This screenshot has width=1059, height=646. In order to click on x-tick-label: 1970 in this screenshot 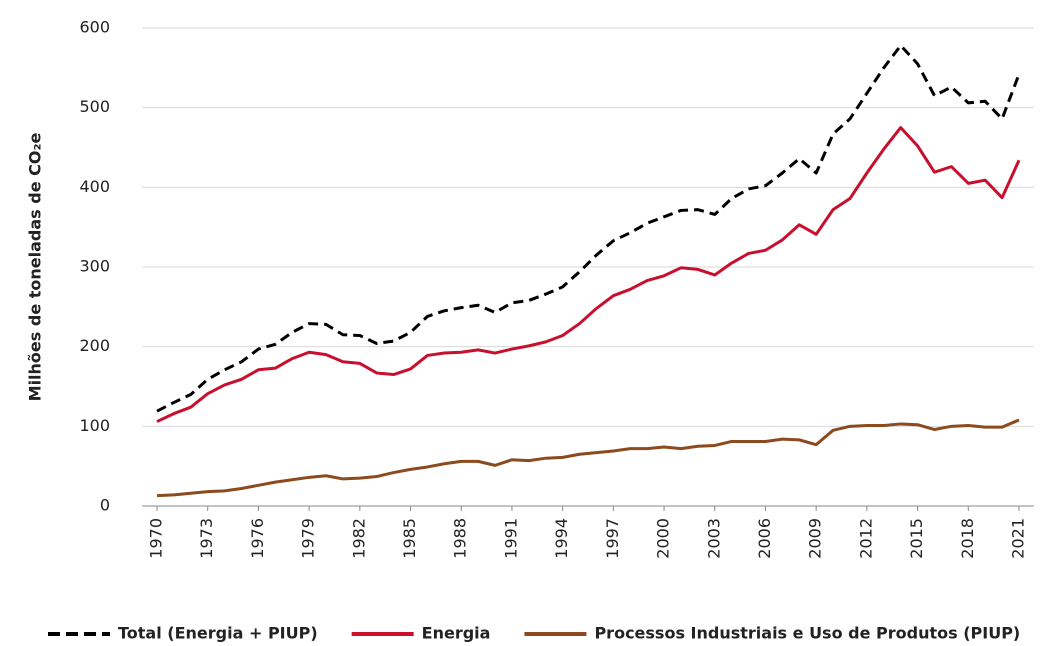, I will do `click(156, 538)`.